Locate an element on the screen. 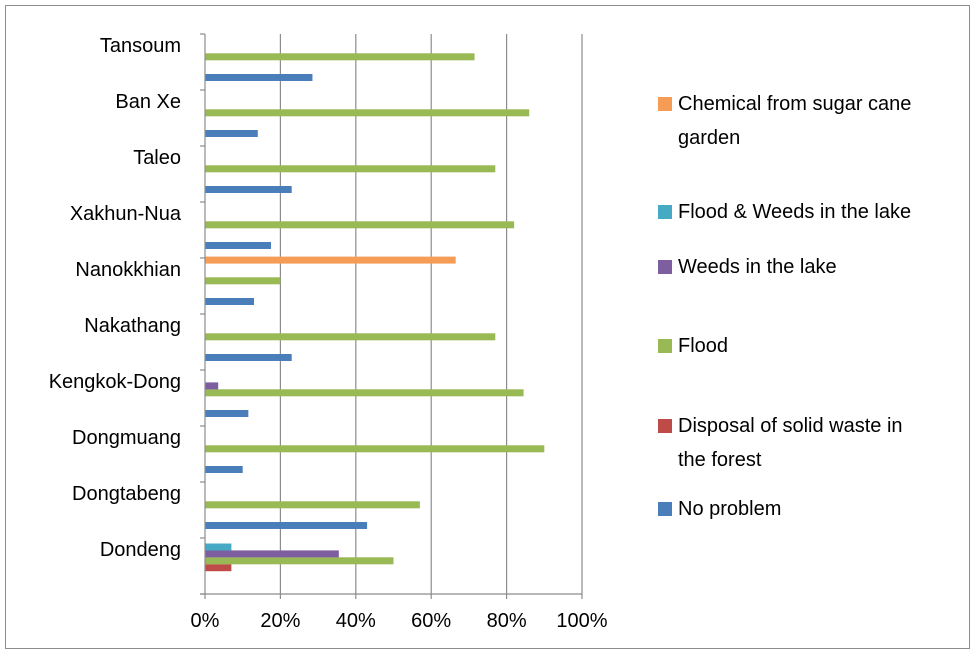  legend-label: Flood & Weeds in the lake is located at coordinates (794, 212).